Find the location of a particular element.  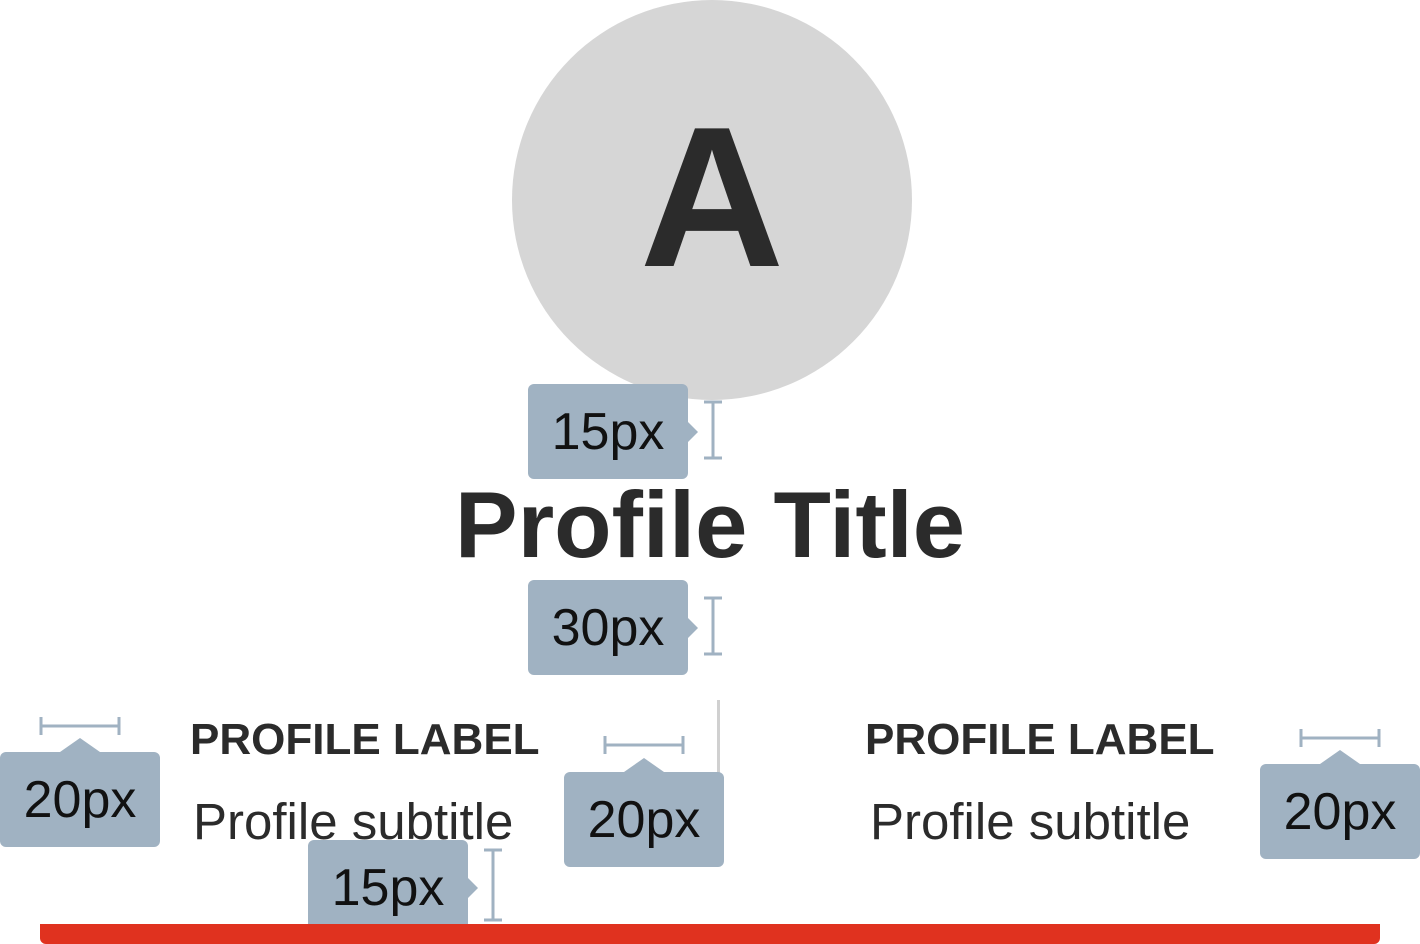

measure-title-columns is located at coordinates (713, 626).